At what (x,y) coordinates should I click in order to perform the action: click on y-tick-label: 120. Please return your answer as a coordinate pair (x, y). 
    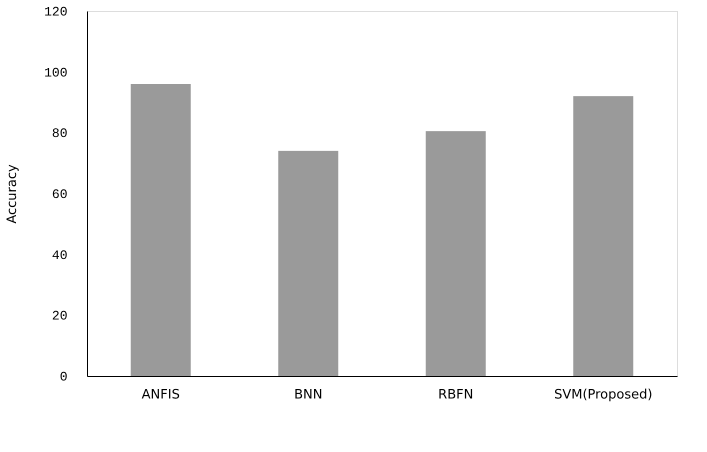
    Looking at the image, I should click on (56, 12).